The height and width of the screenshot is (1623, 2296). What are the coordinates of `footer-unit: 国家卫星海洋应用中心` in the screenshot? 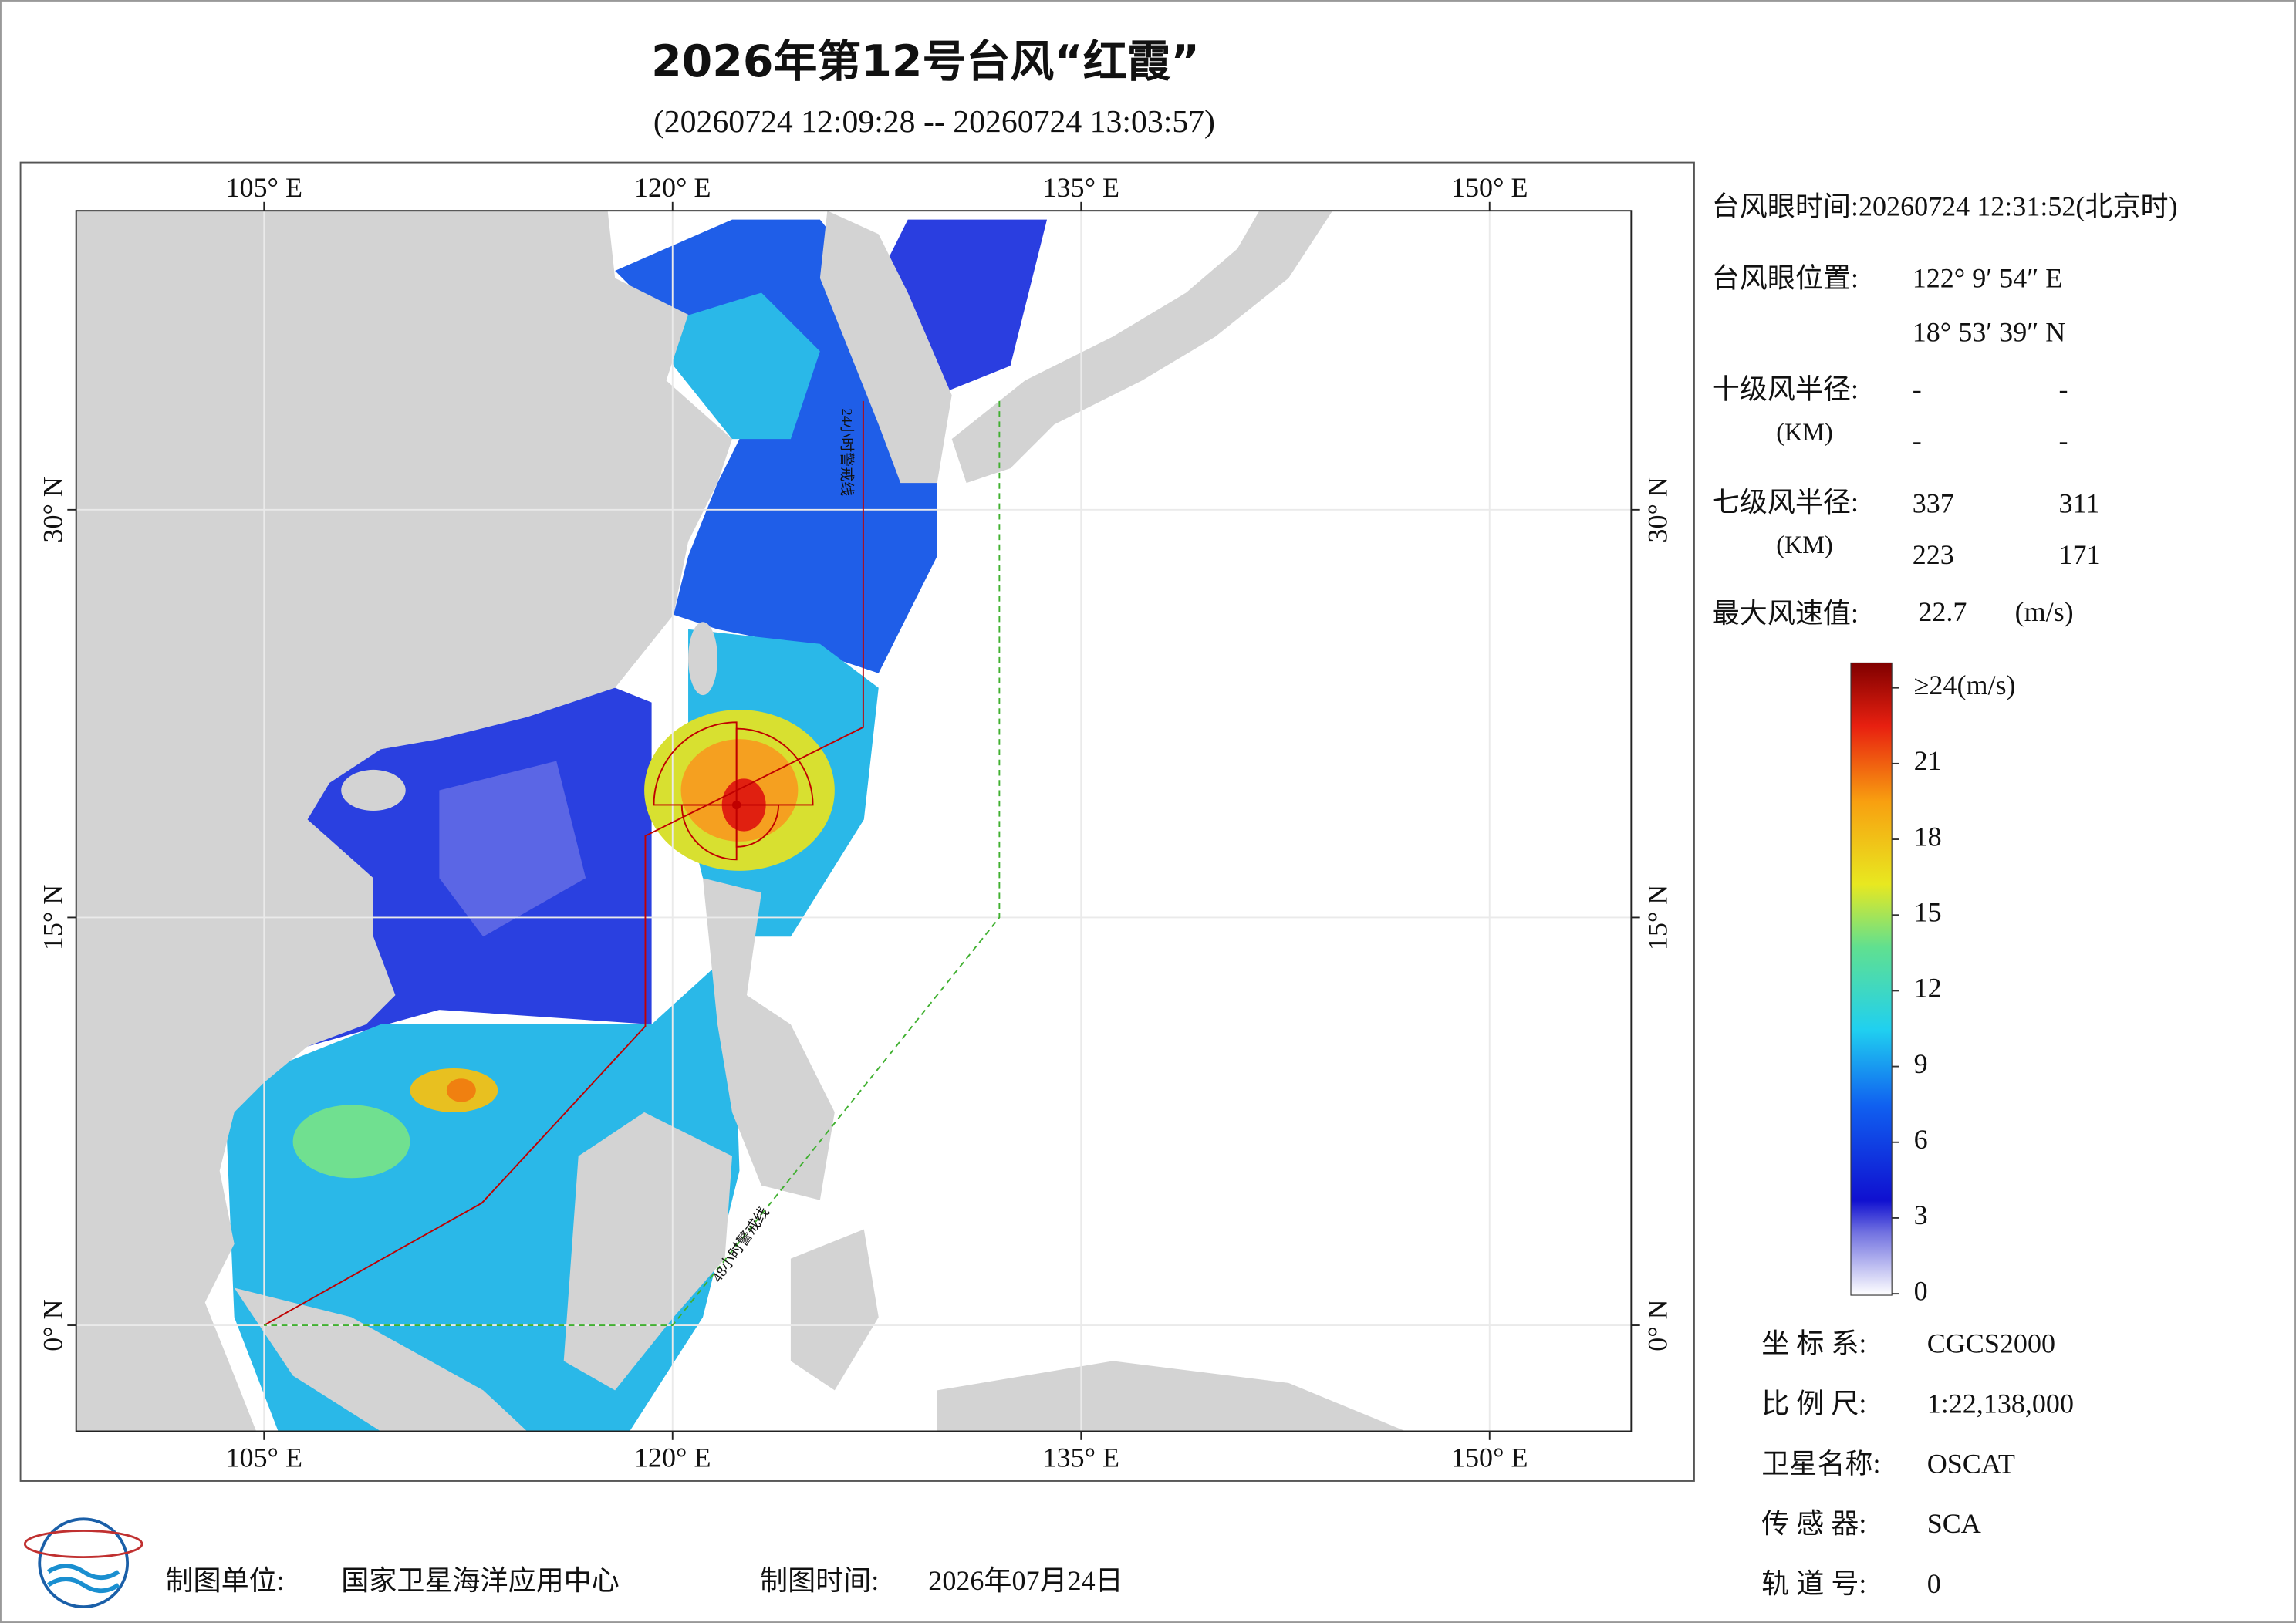 It's located at (480, 1580).